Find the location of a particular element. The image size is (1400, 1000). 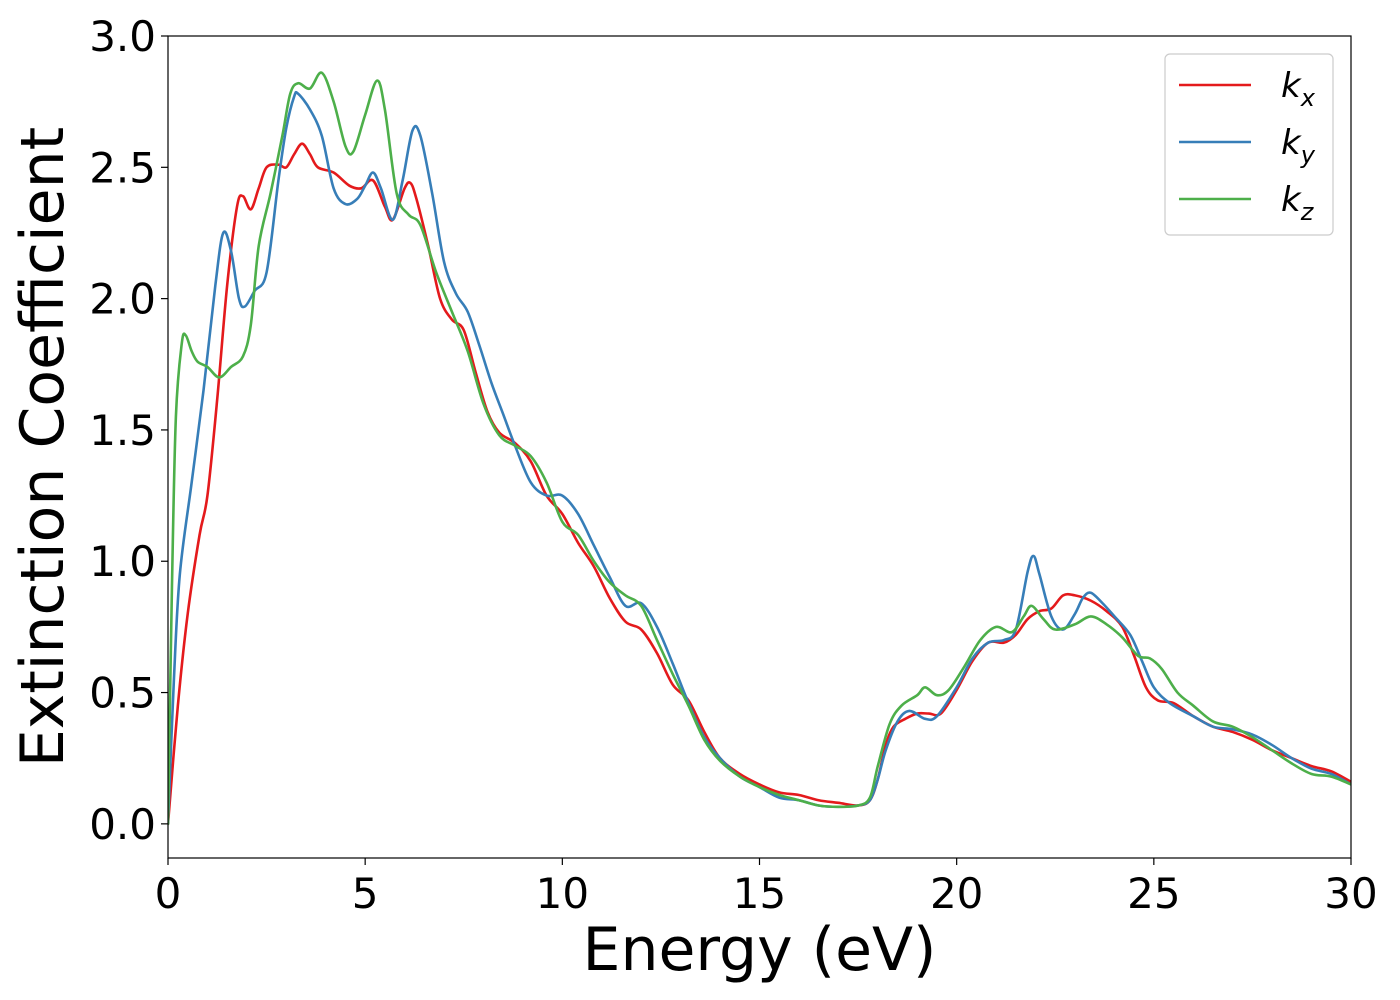

x-tick-label: 25 is located at coordinates (1153, 893).